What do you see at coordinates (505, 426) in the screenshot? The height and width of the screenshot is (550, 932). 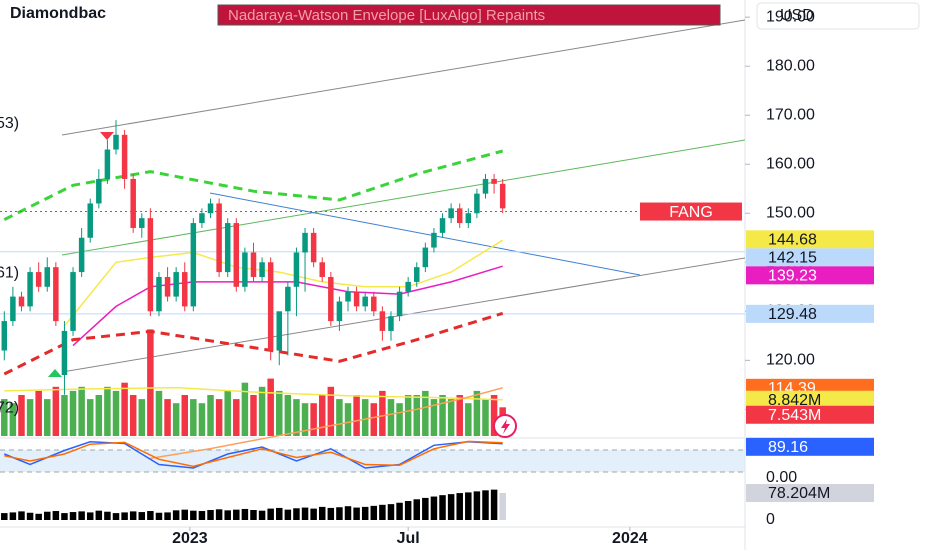 I see `alert-bolt` at bounding box center [505, 426].